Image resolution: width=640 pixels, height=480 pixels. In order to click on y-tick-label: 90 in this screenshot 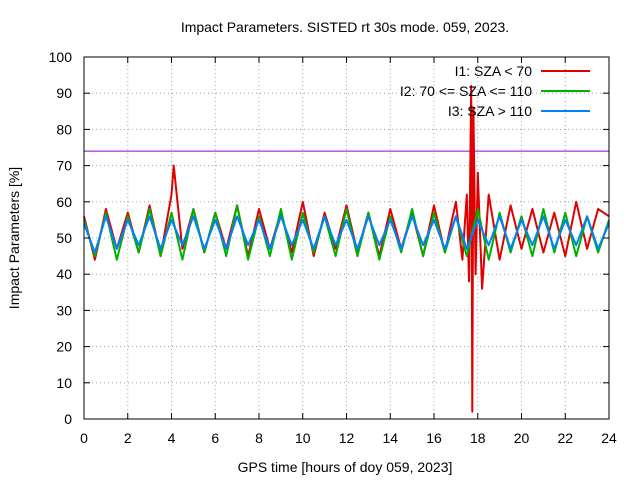, I will do `click(64, 93)`.